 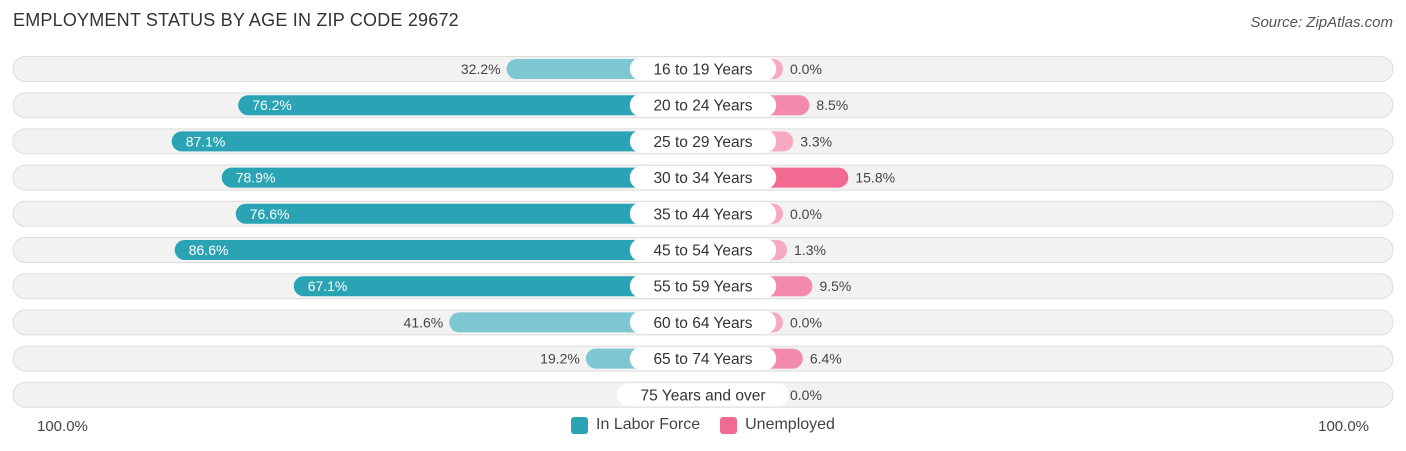 I want to click on labor-force-value-label: 41.6%, so click(x=424, y=322).